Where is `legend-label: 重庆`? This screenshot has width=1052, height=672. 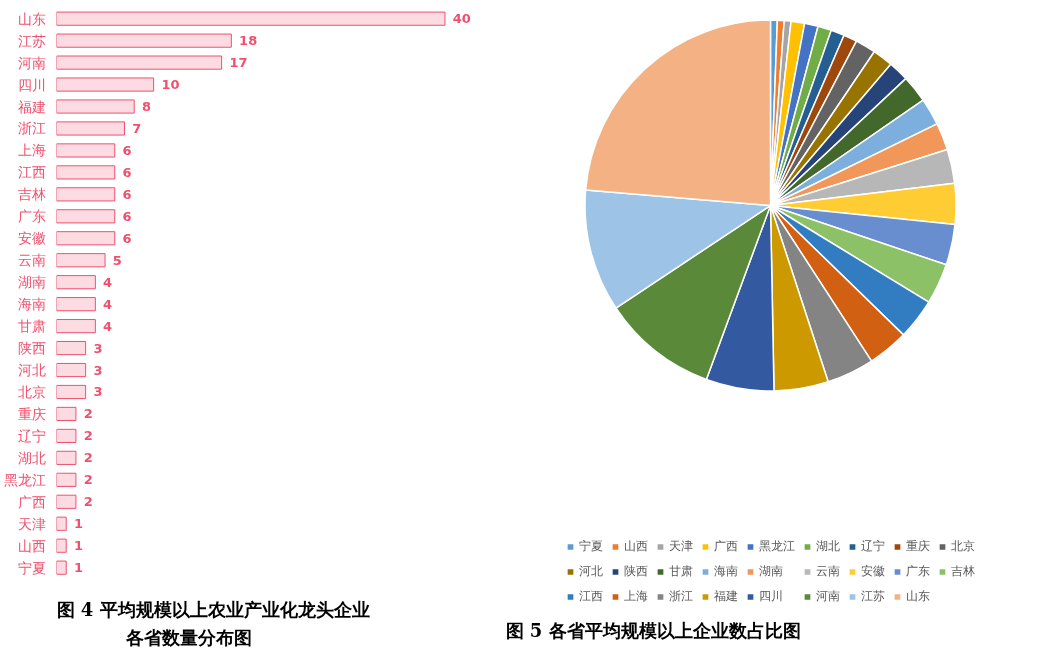
legend-label: 重庆 is located at coordinates (917, 546).